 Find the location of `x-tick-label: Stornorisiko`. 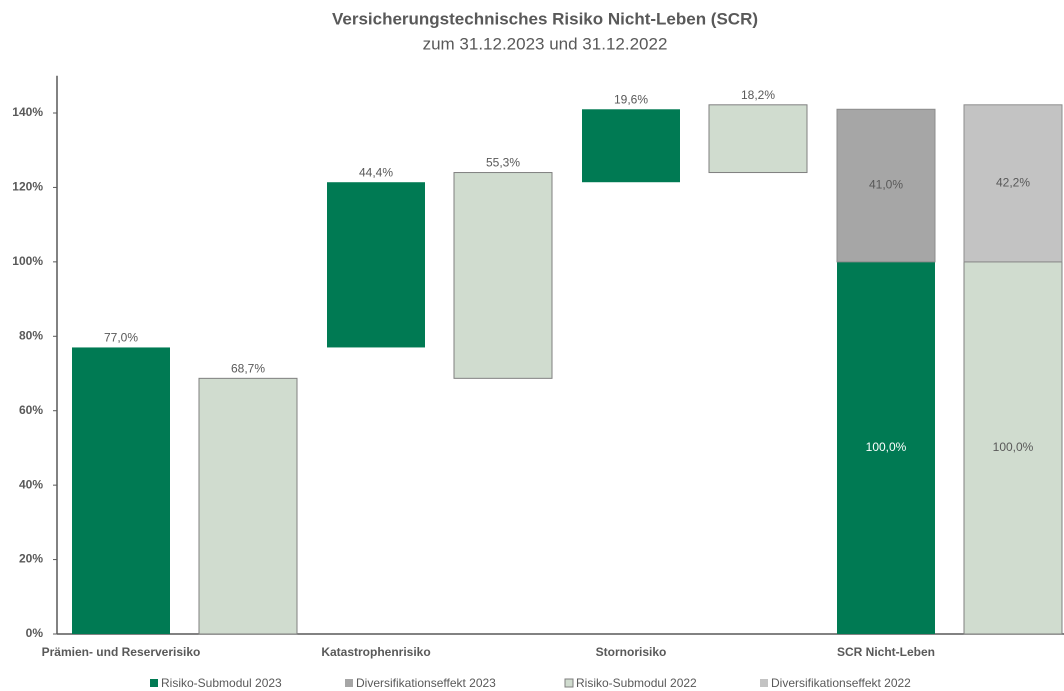

x-tick-label: Stornorisiko is located at coordinates (631, 652).